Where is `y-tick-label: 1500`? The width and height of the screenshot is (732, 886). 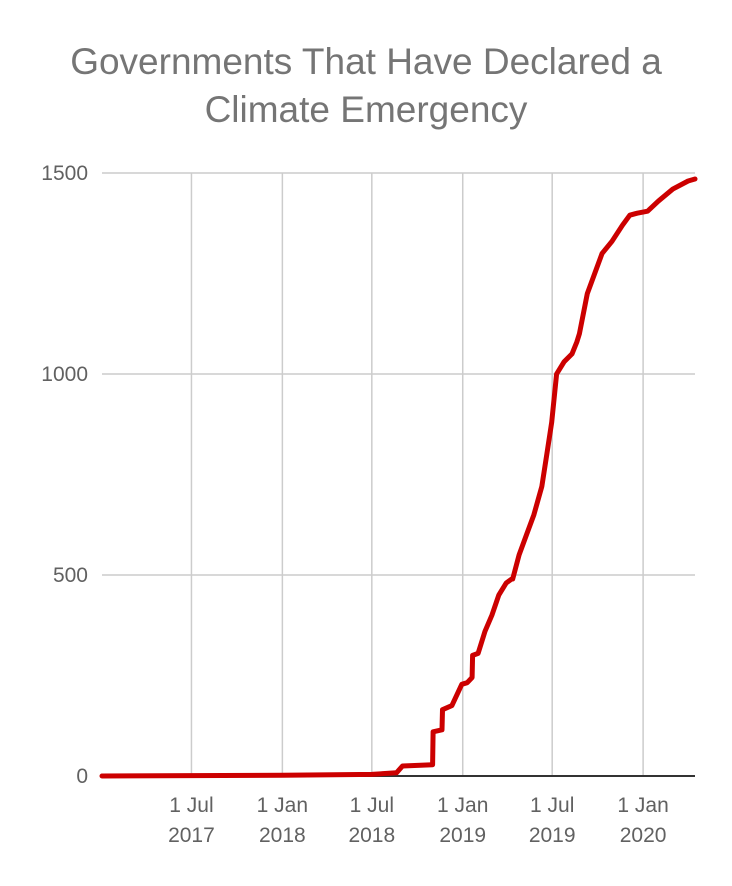 y-tick-label: 1500 is located at coordinates (64, 173).